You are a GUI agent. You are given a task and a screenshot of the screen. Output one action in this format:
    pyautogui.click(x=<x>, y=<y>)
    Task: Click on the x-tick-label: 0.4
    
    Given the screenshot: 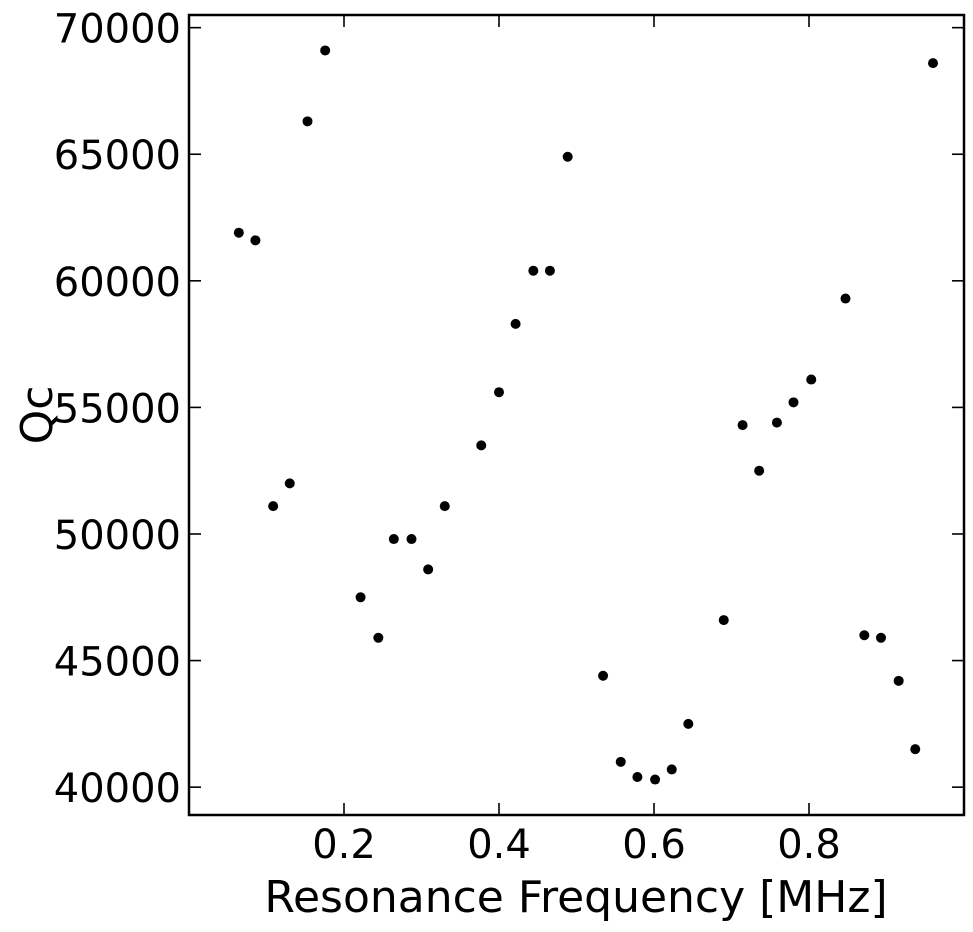 What is the action you would take?
    pyautogui.click(x=499, y=845)
    